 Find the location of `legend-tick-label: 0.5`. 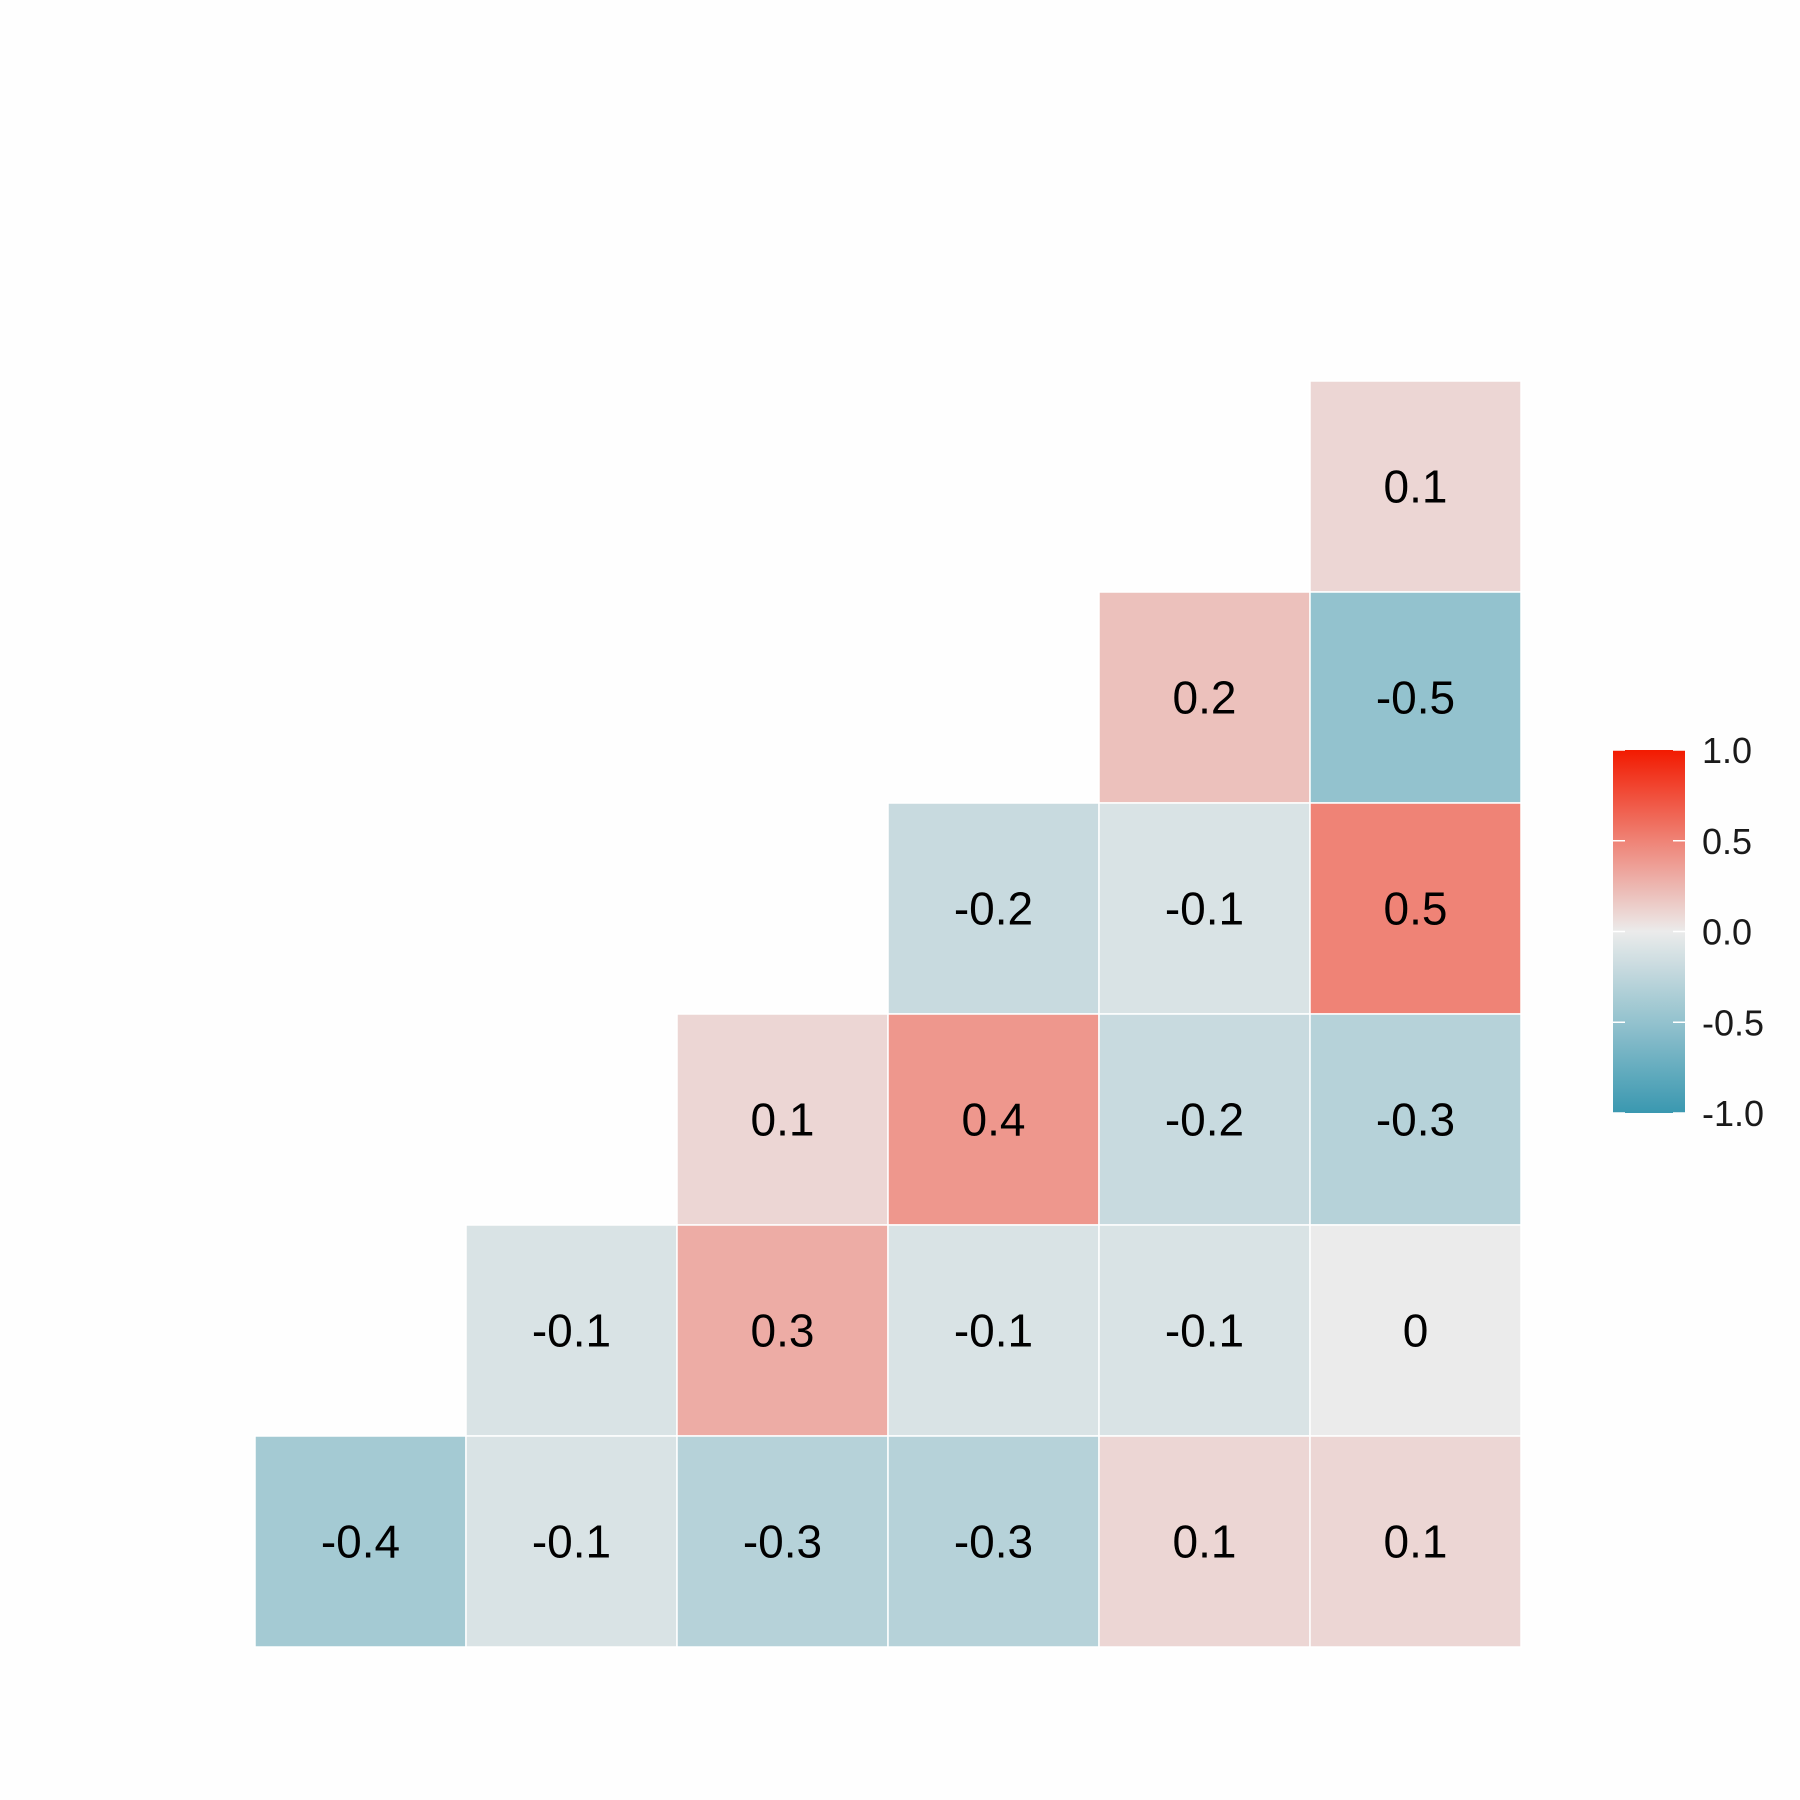

legend-tick-label: 0.5 is located at coordinates (1727, 841).